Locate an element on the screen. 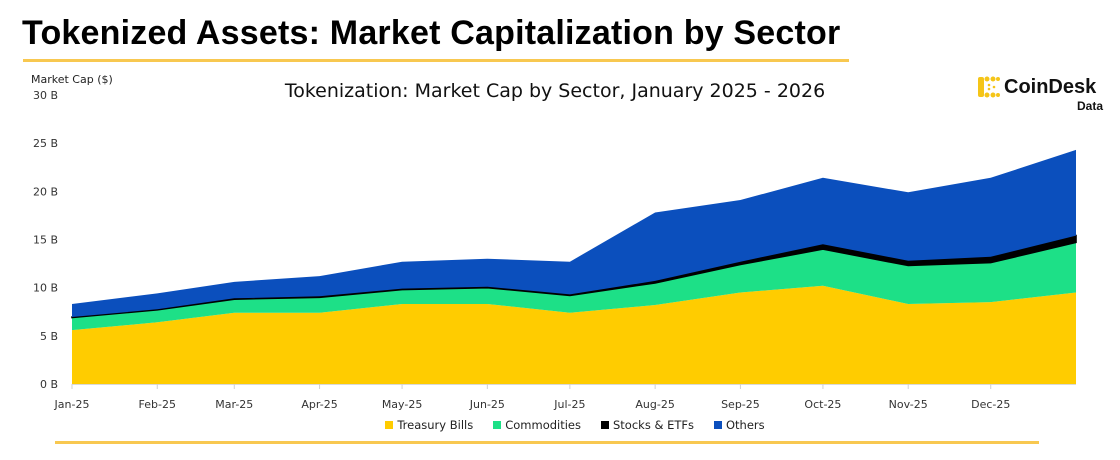 The height and width of the screenshot is (460, 1120). x-tick-label: Aug-25 is located at coordinates (654, 404).